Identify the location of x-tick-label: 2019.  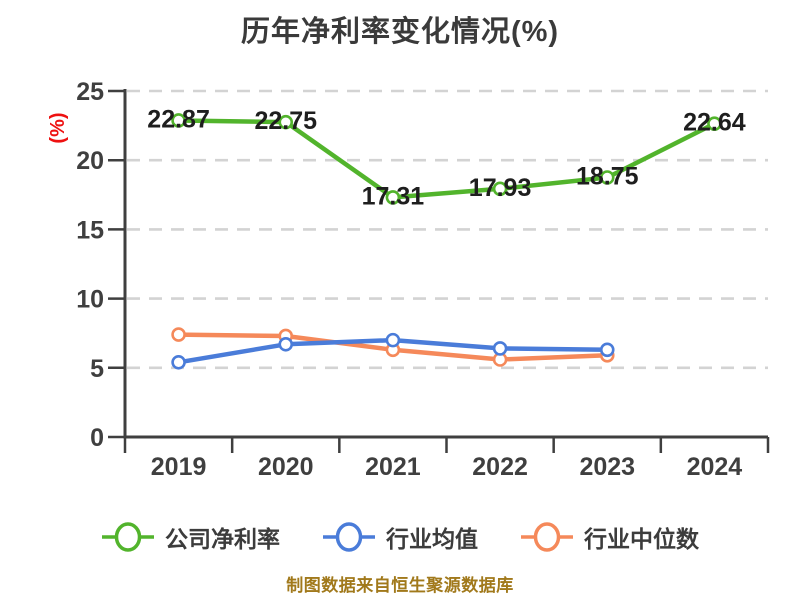
(179, 467).